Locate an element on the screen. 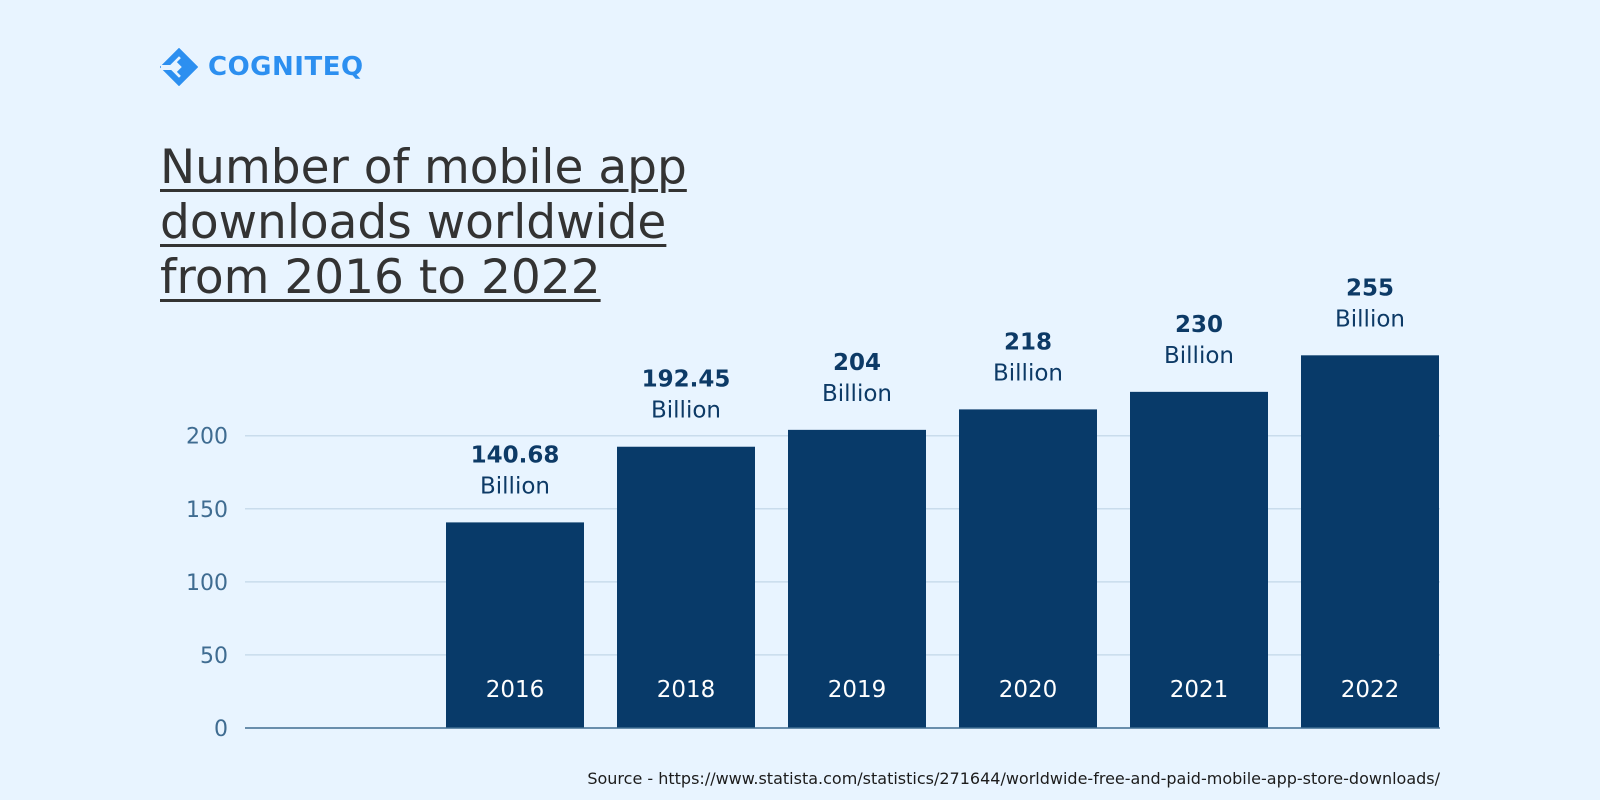 The image size is (1600, 800). y-tick-label: 0 is located at coordinates (221, 729).